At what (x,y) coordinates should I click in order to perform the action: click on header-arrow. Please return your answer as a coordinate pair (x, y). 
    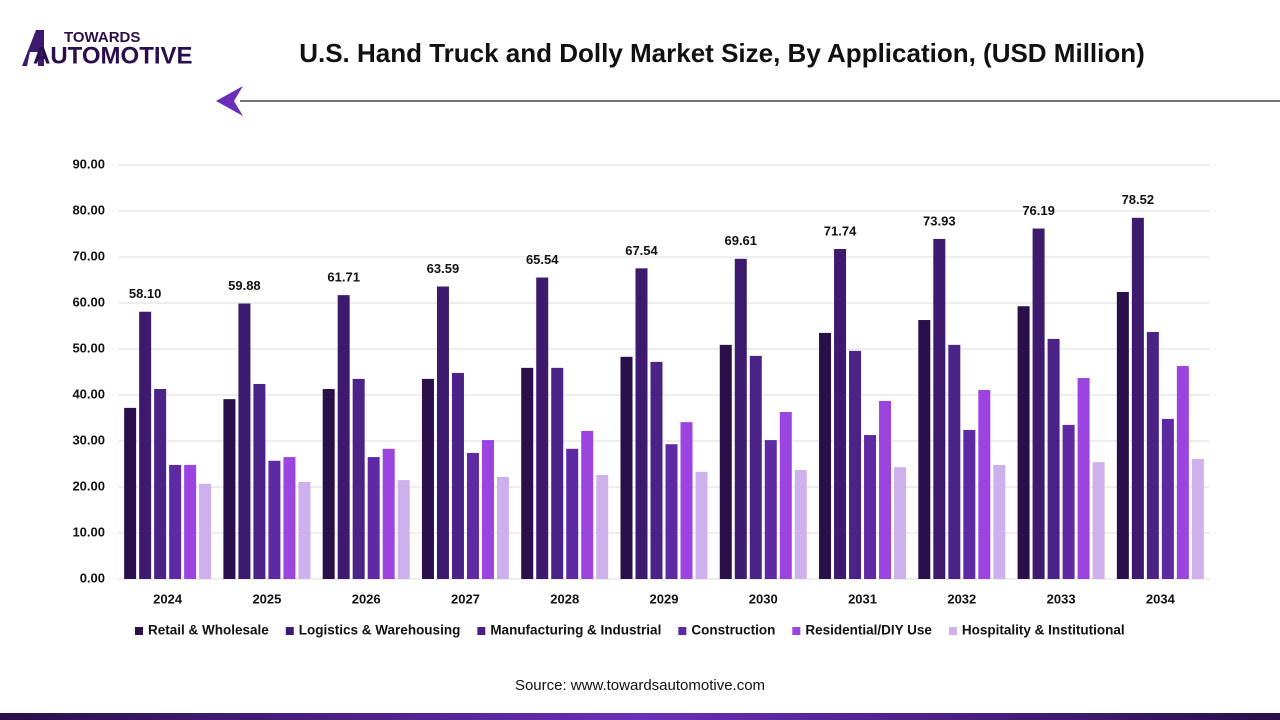
    Looking at the image, I should click on (229, 101).